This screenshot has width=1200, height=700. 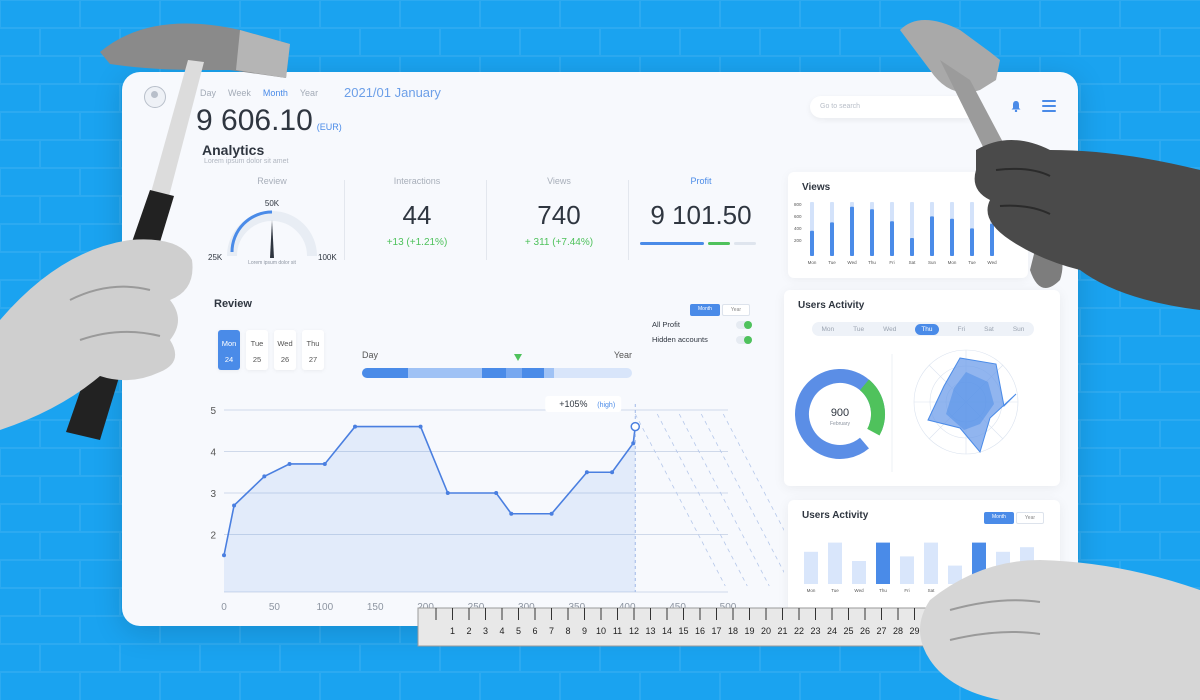 What do you see at coordinates (239, 93) in the screenshot?
I see `period-week: Week` at bounding box center [239, 93].